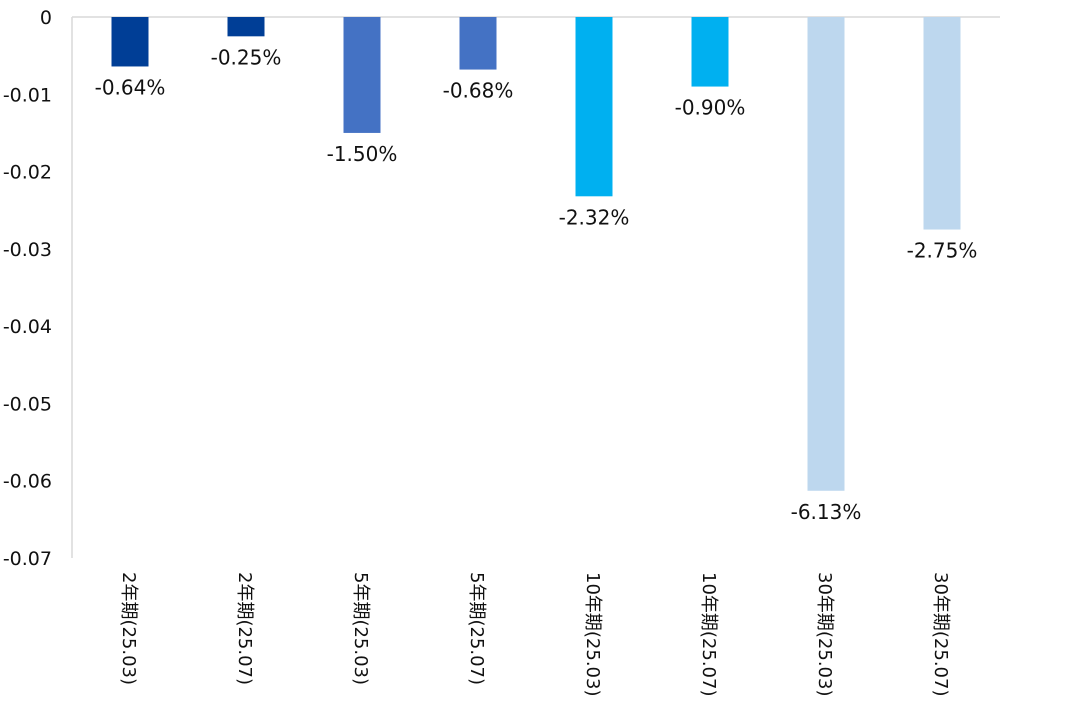  Describe the element at coordinates (942, 251) in the screenshot. I see `data-label: -2.75%` at that location.